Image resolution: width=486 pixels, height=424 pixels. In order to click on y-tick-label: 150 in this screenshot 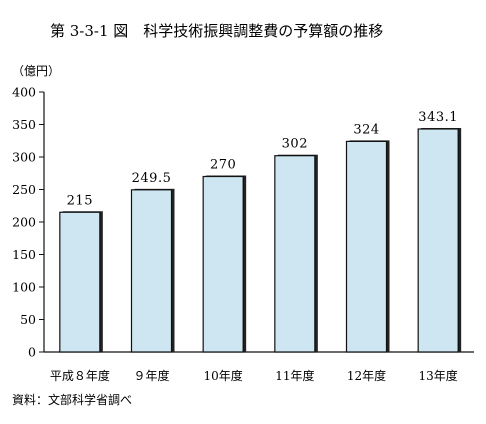, I will do `click(24, 254)`.